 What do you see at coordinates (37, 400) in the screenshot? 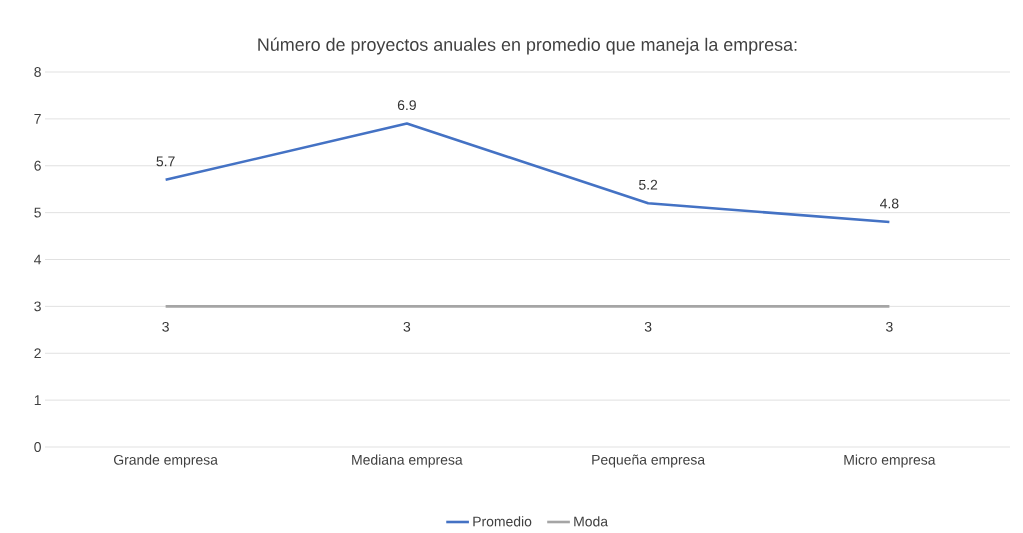
I see `y-tick-label: 1` at bounding box center [37, 400].